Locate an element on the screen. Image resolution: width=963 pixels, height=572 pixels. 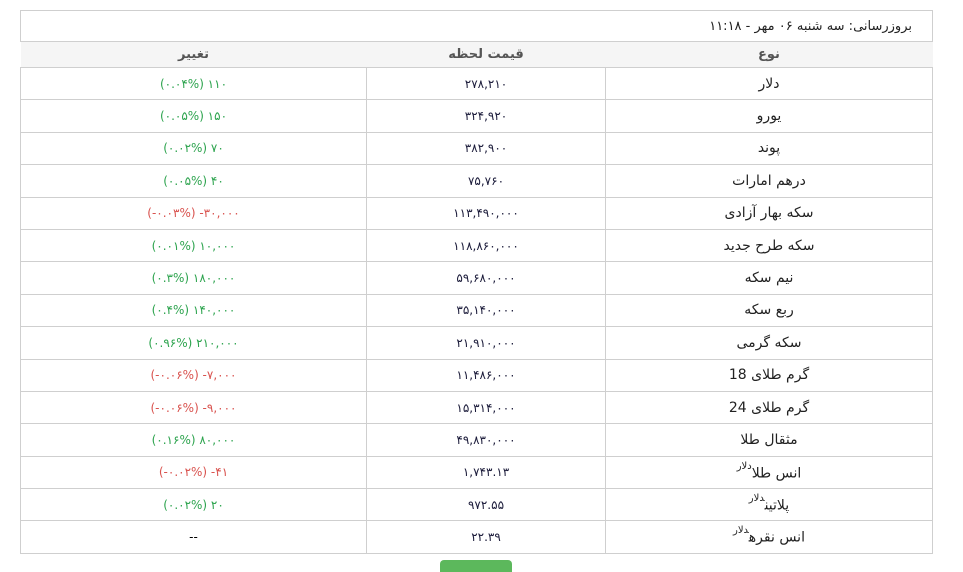
currency-name-cell: دلار is located at coordinates (769, 83).